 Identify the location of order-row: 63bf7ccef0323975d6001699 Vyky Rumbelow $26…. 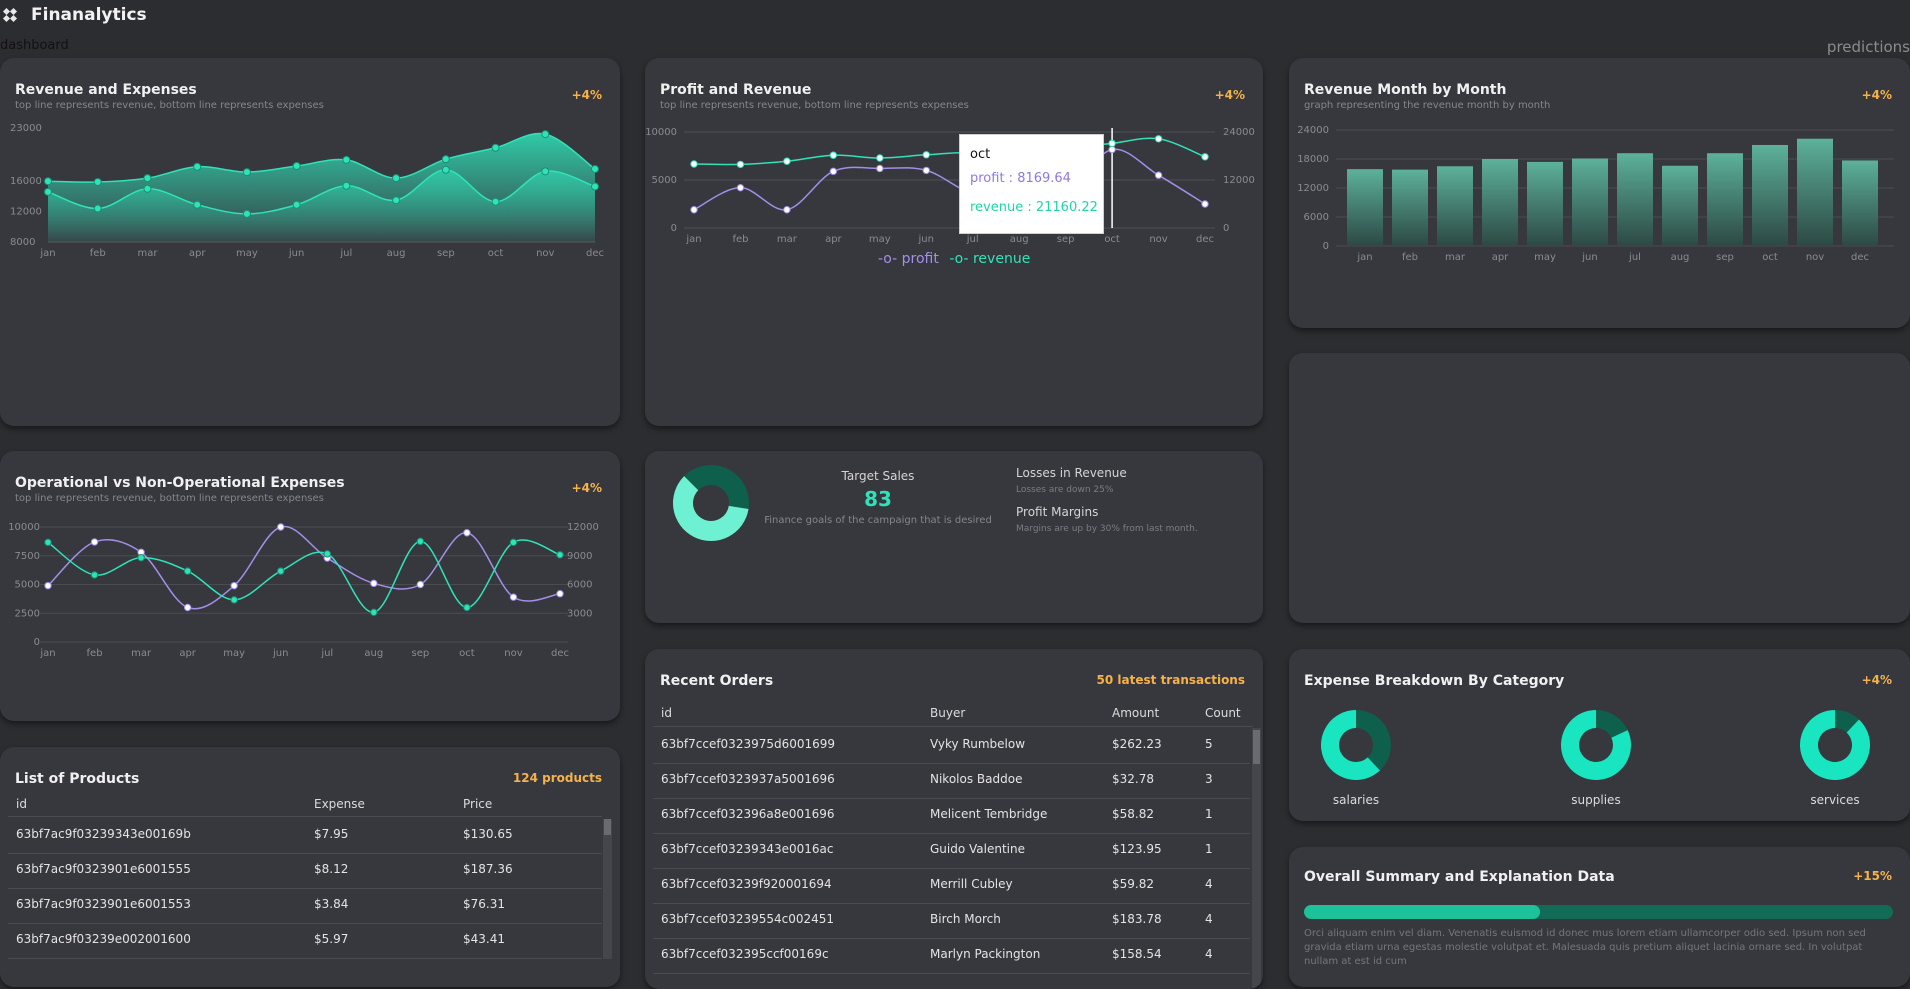
(951, 746).